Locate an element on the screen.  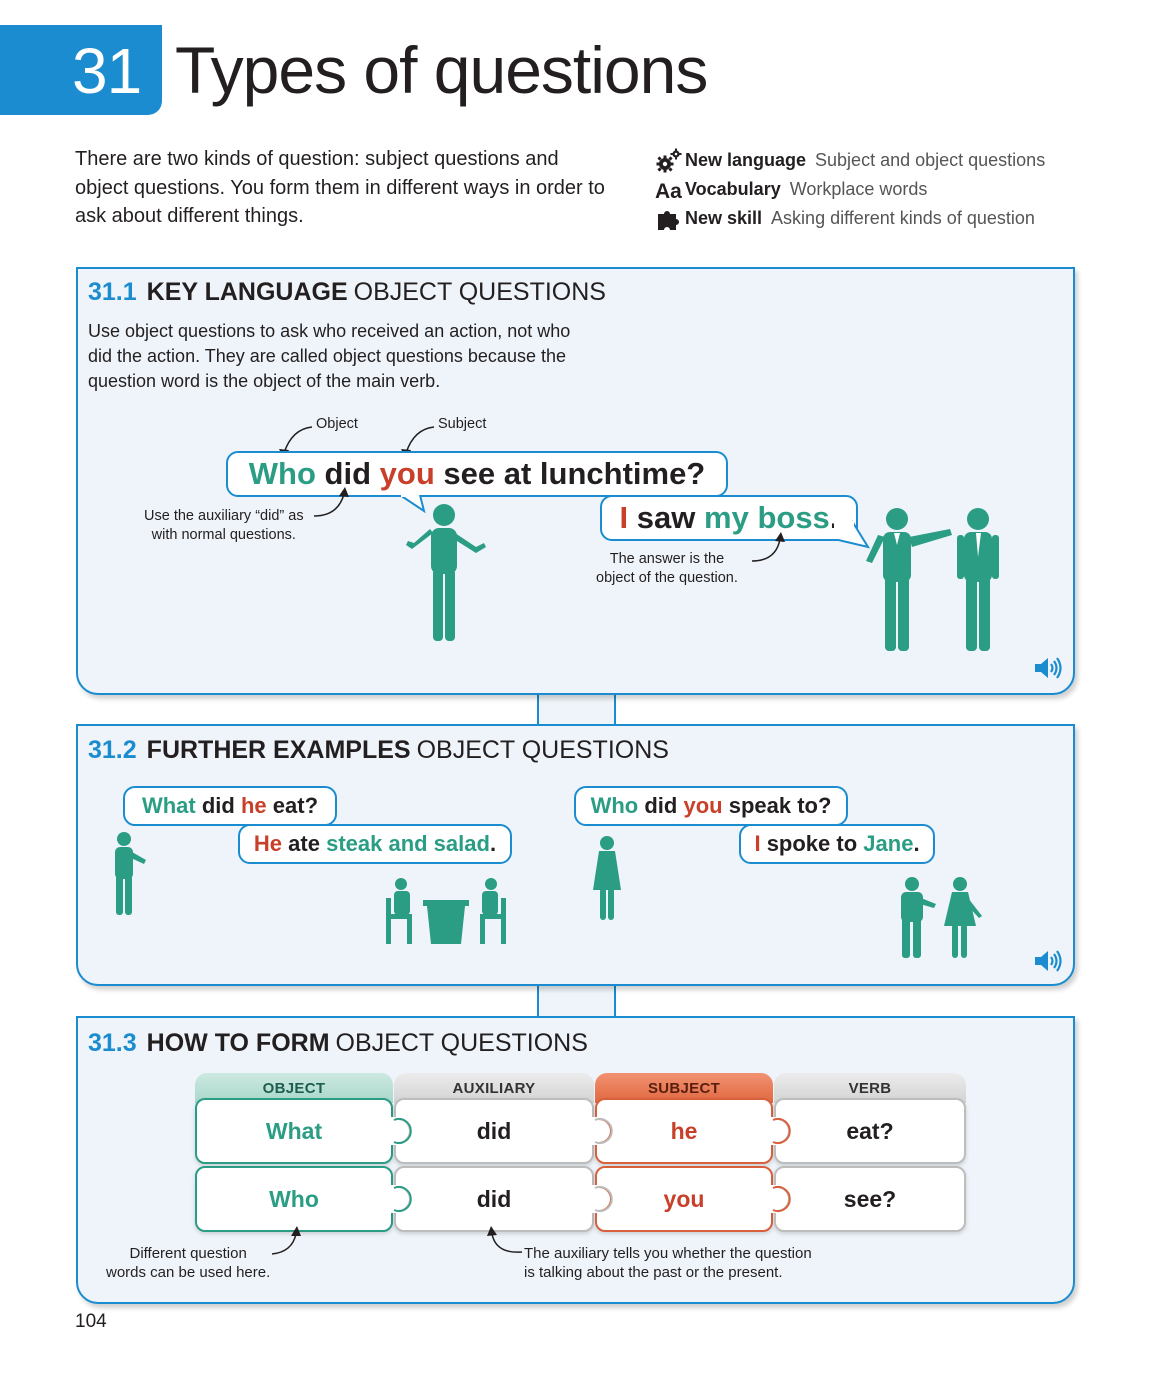
person-asking-icon is located at coordinates (446, 572).